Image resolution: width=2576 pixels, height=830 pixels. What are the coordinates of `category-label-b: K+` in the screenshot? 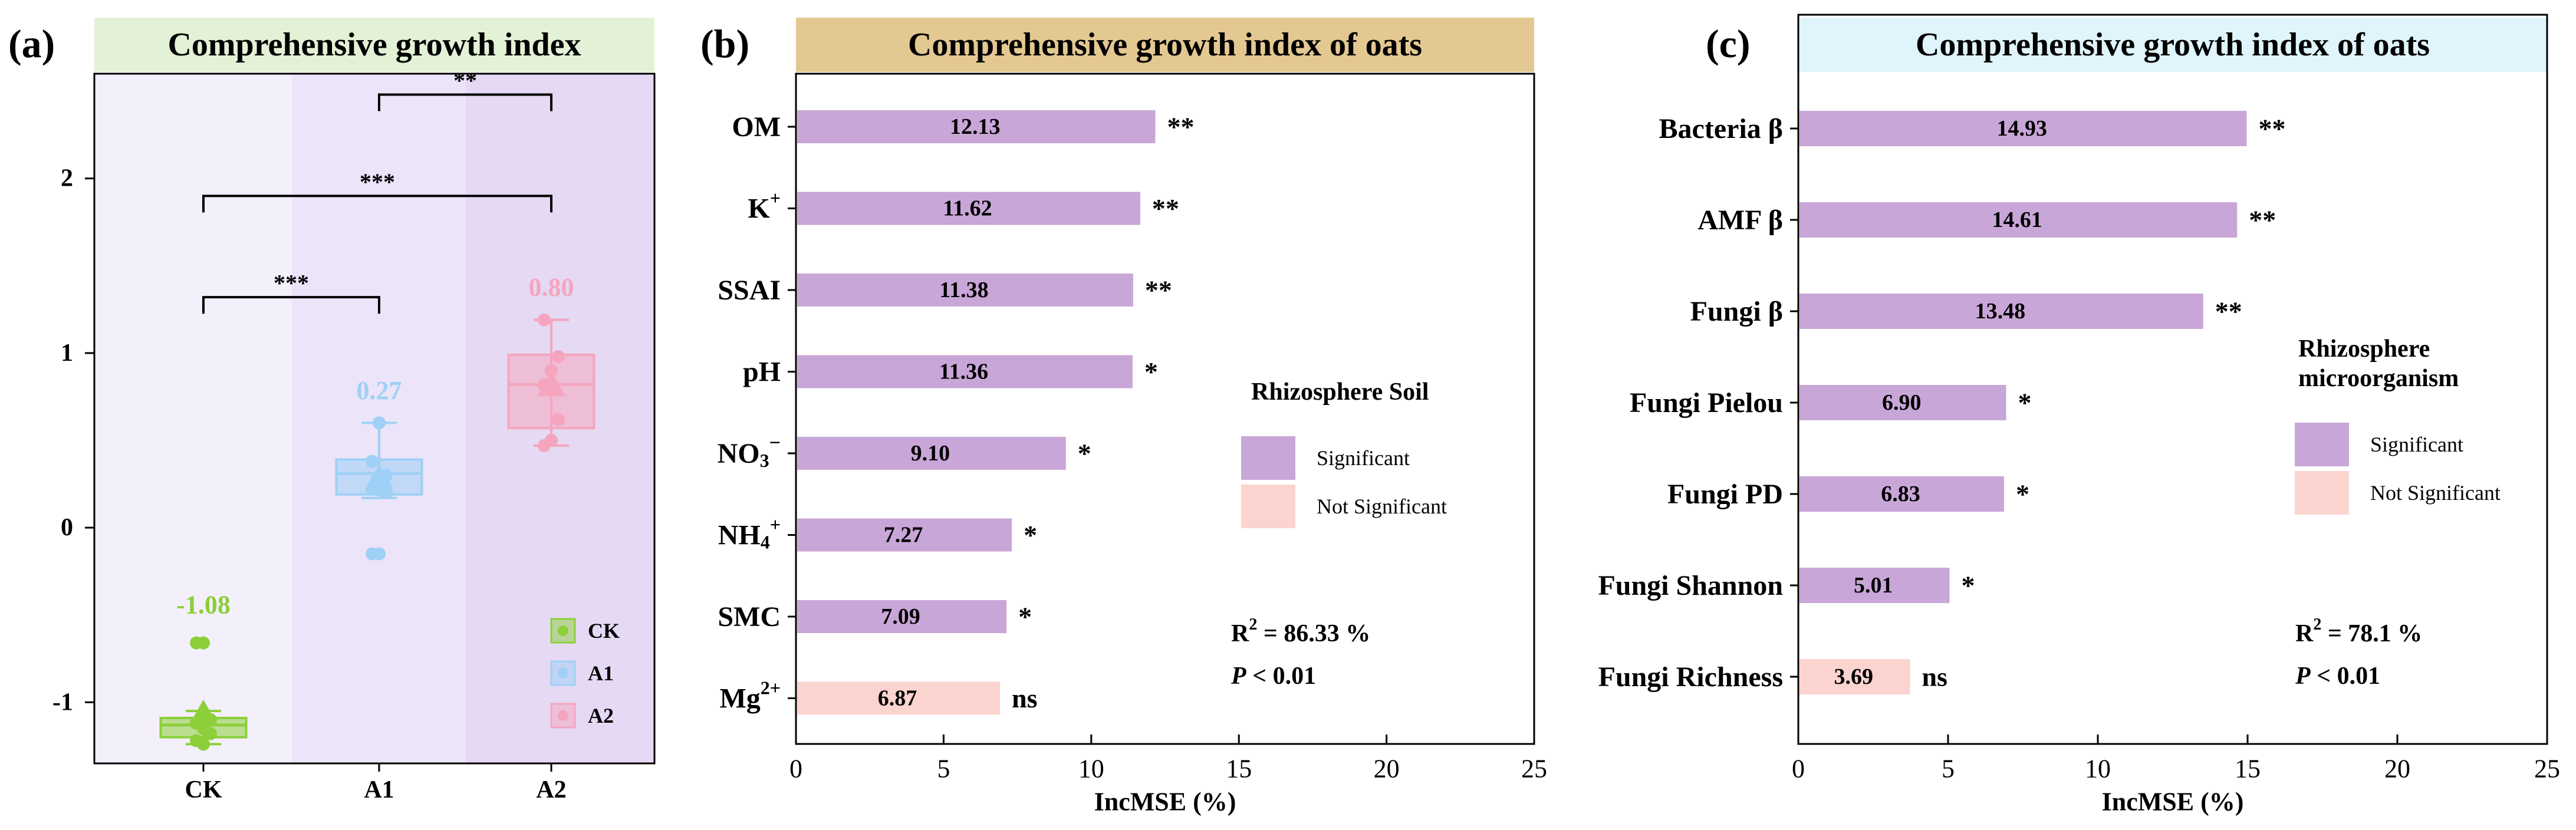 It's located at (764, 206).